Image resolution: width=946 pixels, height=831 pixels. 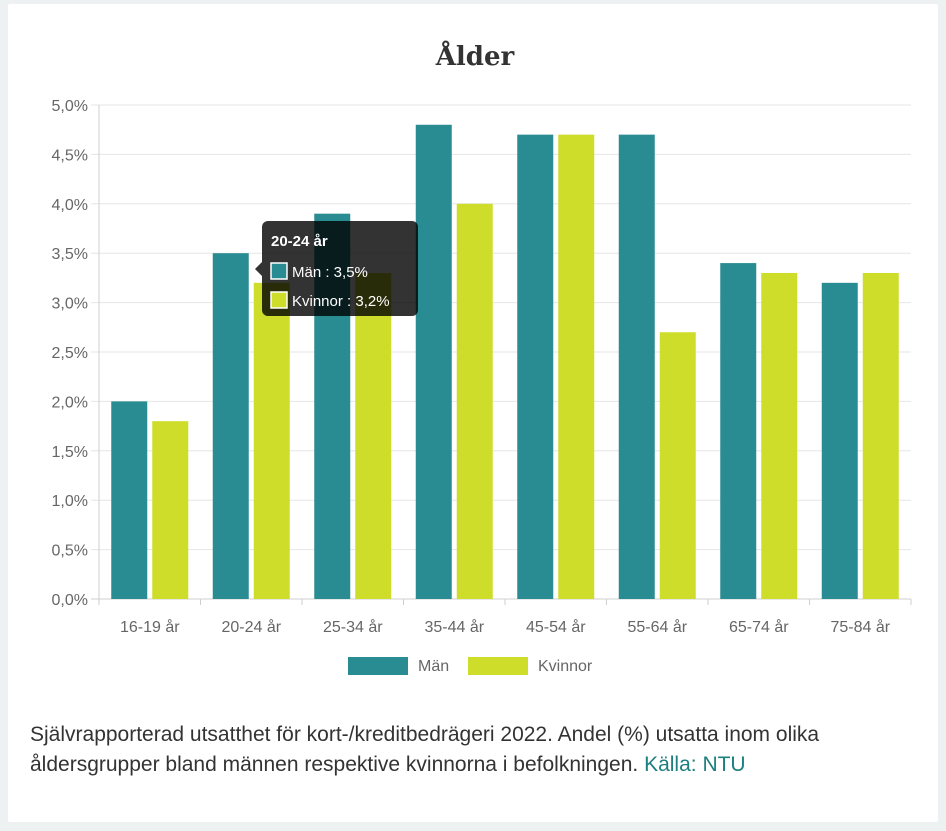 I want to click on legend-label: Kvinnor, so click(x=565, y=666).